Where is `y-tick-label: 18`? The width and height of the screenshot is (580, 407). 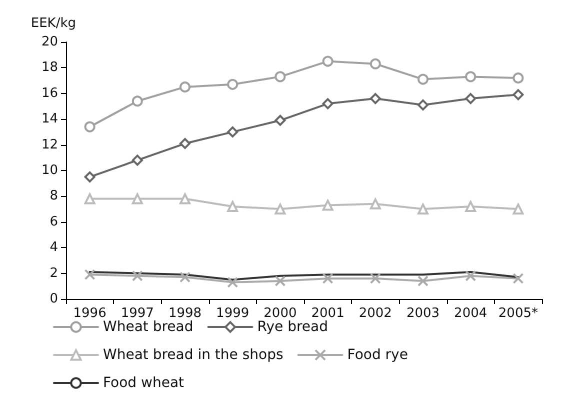 y-tick-label: 18 is located at coordinates (49, 68).